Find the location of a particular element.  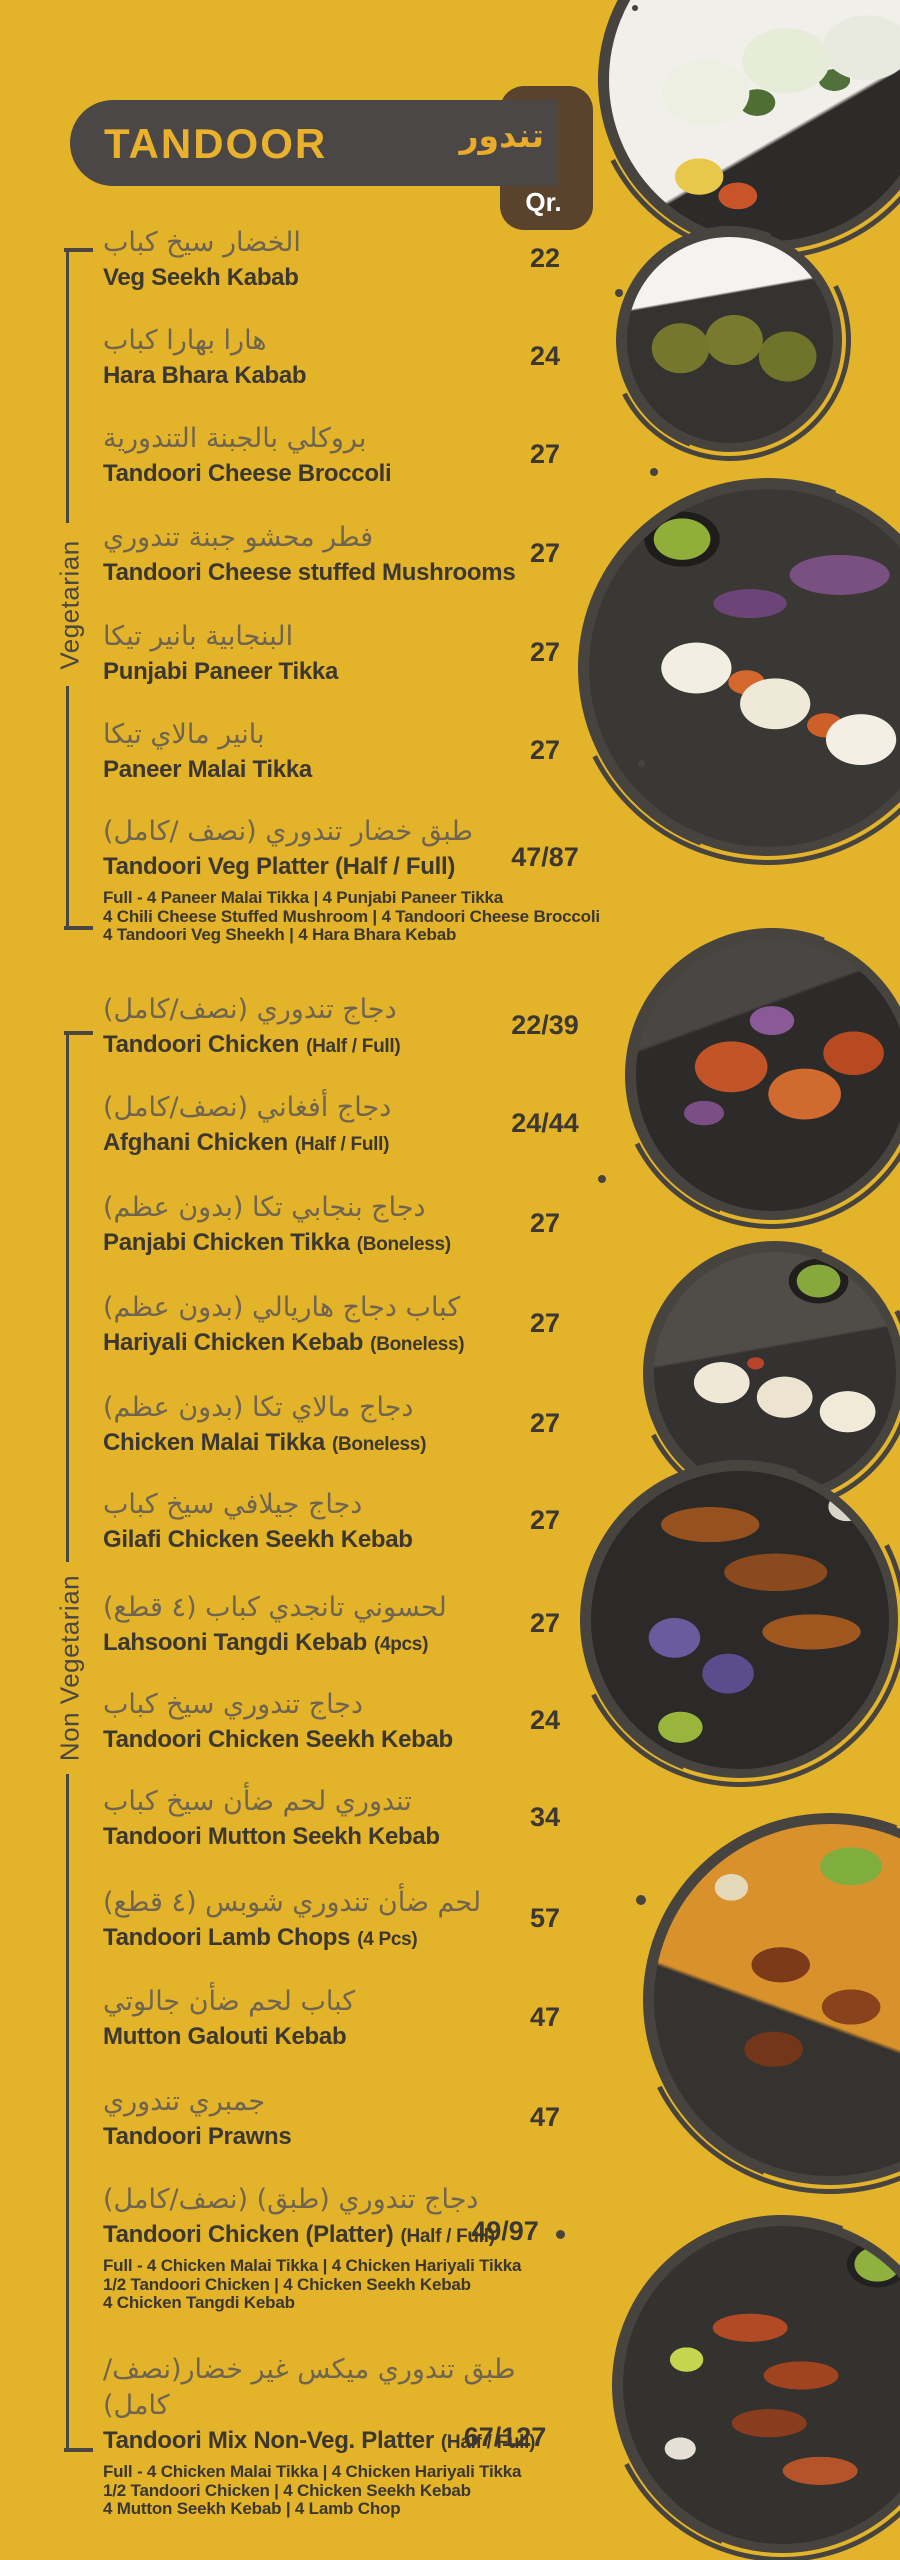

item-name-english: Tandoori Chicken (Half / Full) is located at coordinates (252, 1044).